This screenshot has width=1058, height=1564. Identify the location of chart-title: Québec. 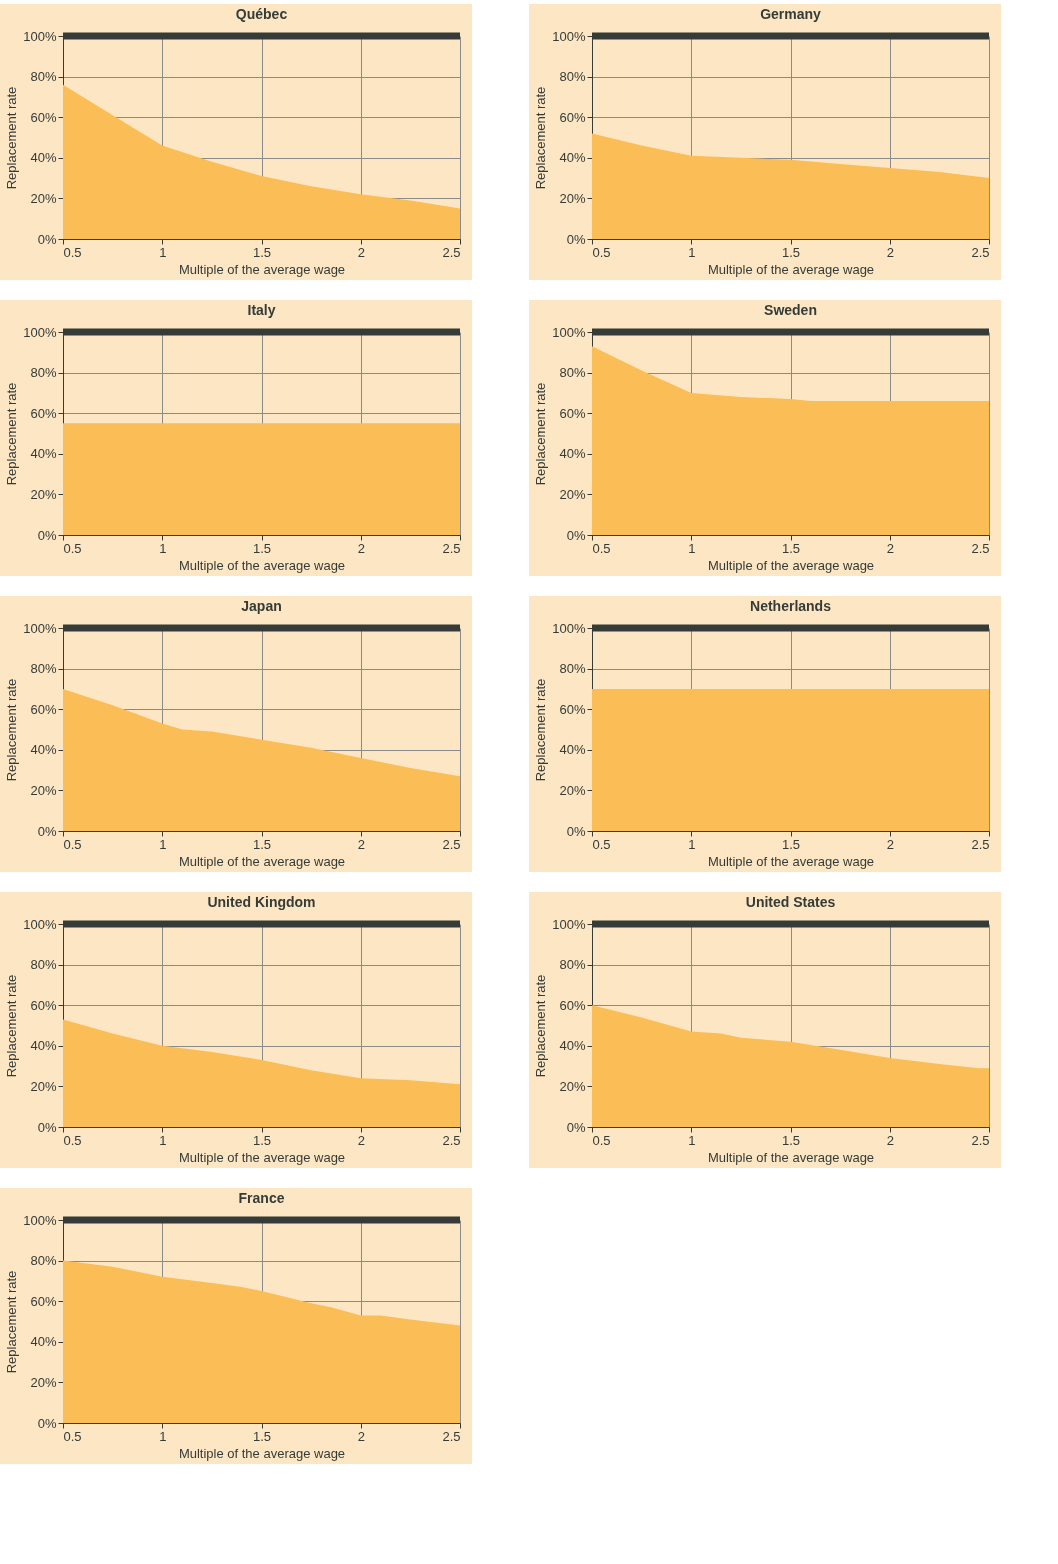
(261, 14).